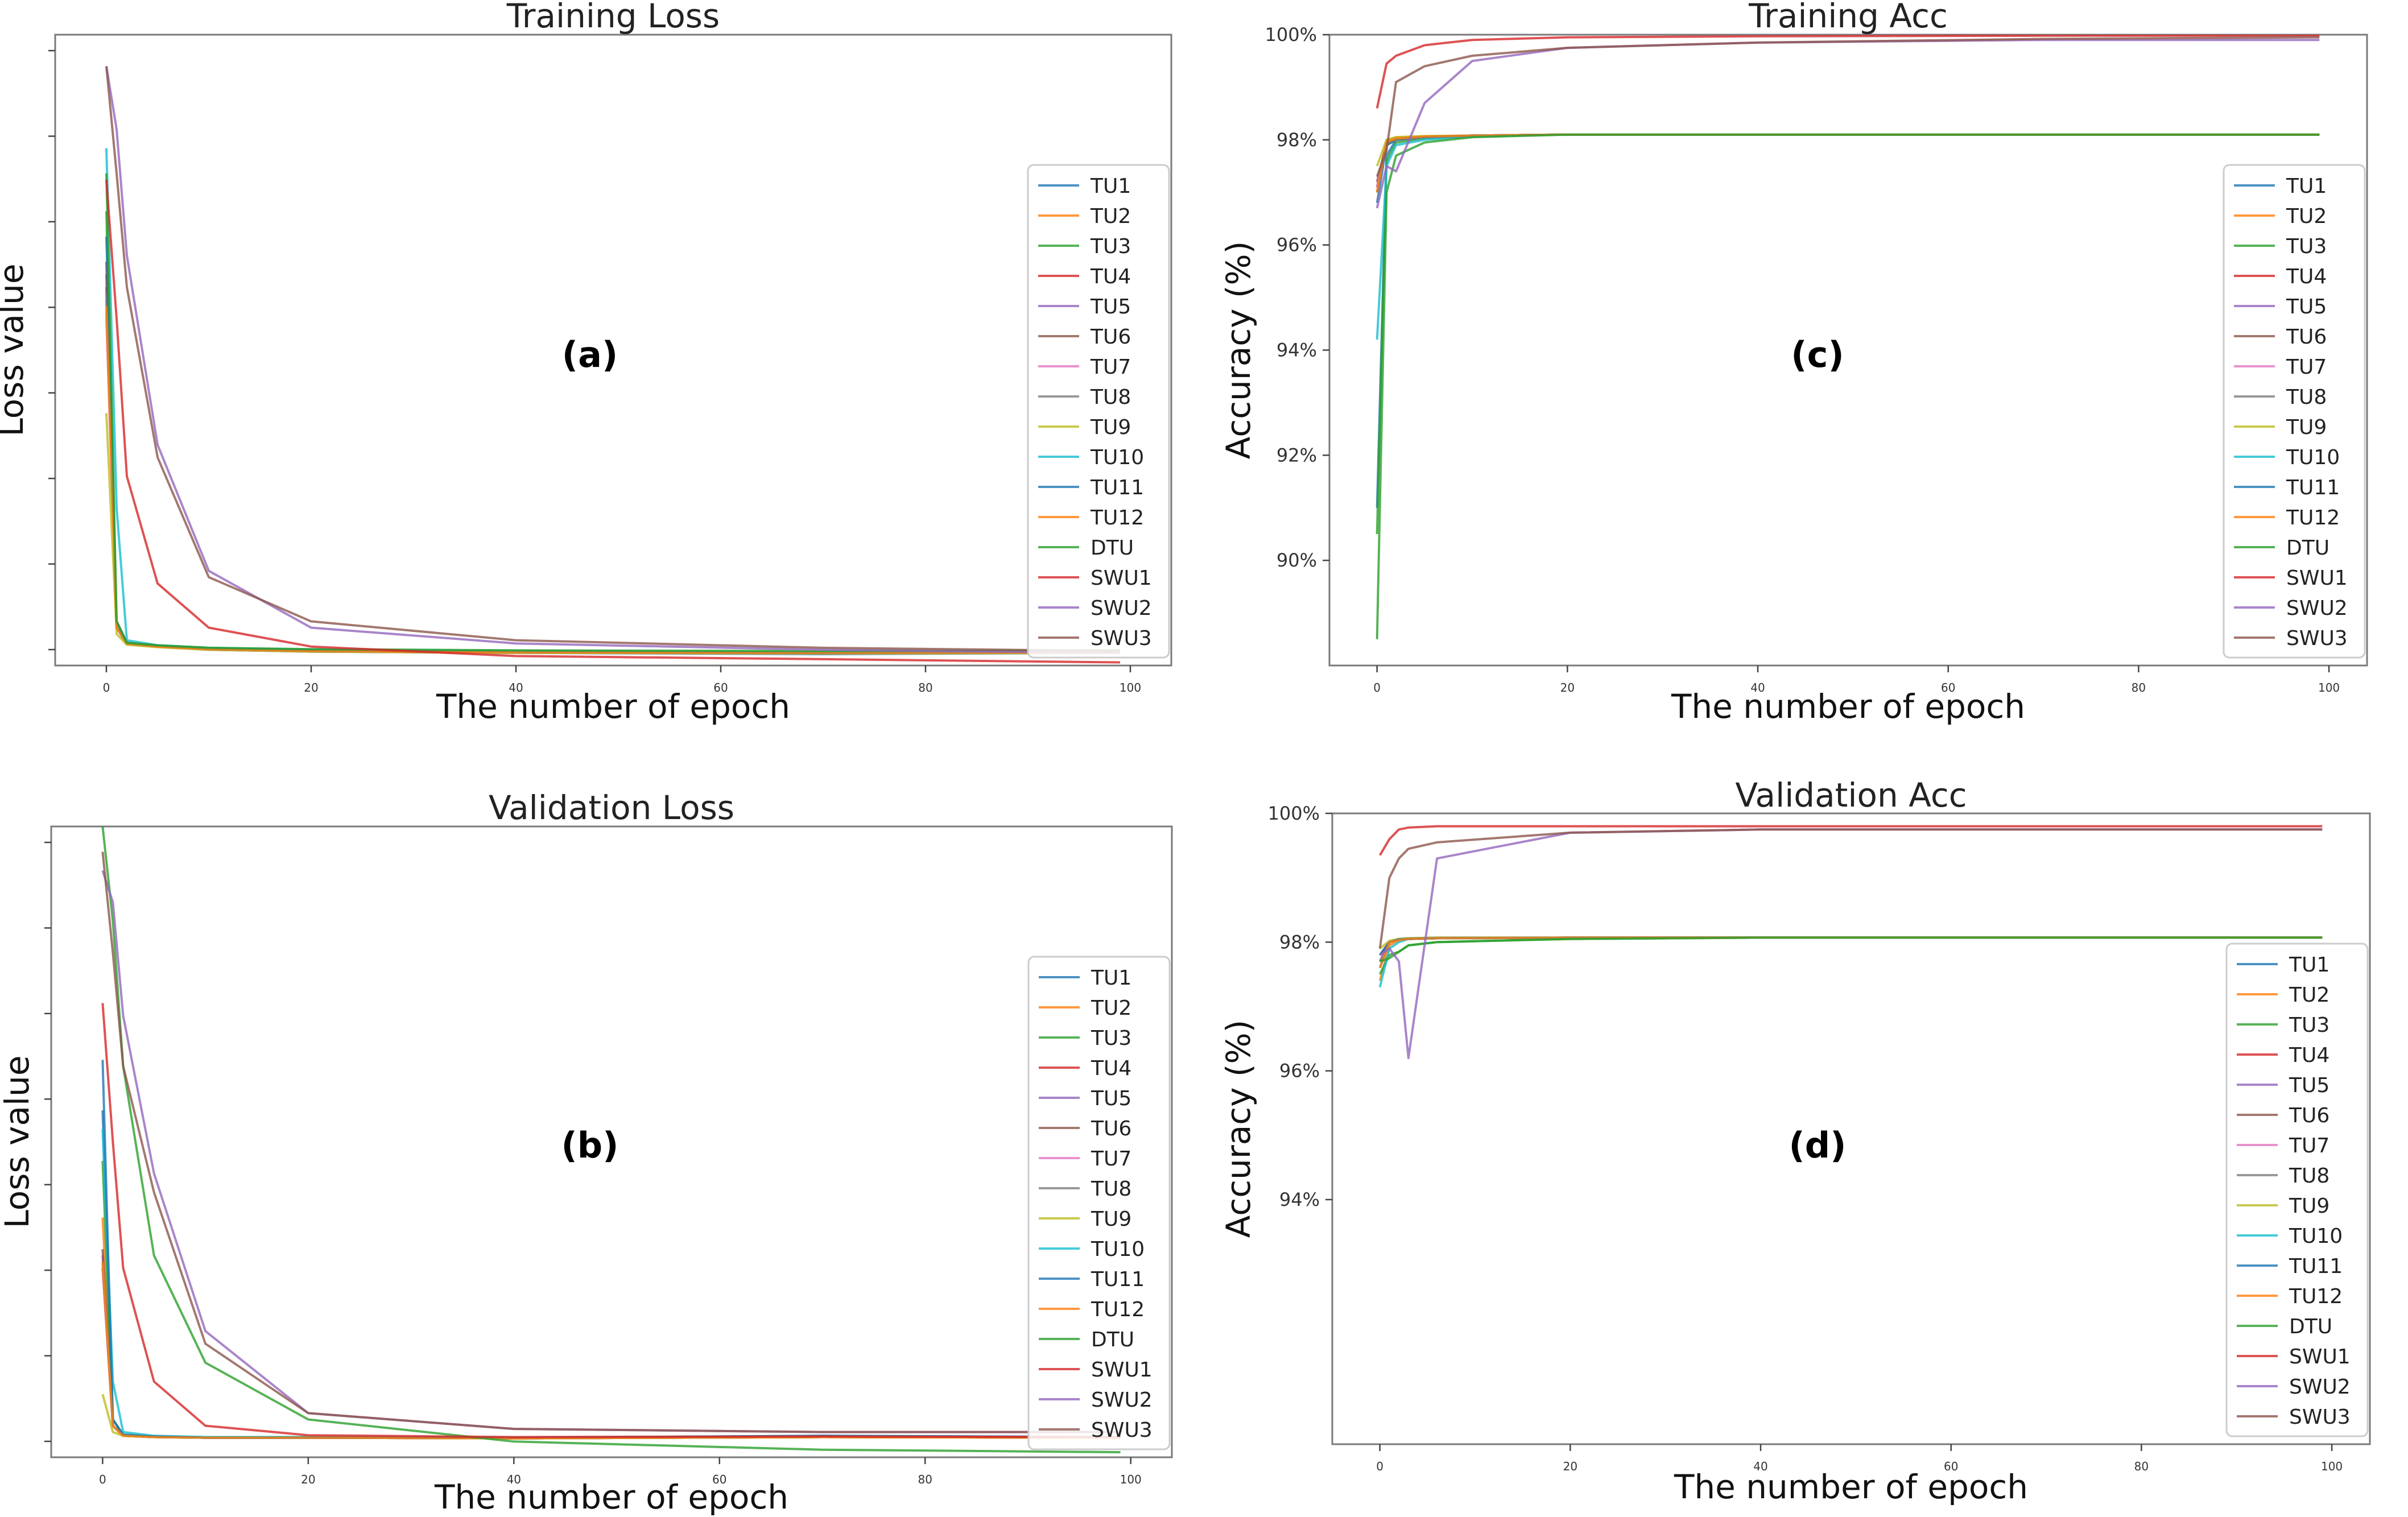 This screenshot has width=2408, height=1517. I want to click on series-line-swu3, so click(1850, 888).